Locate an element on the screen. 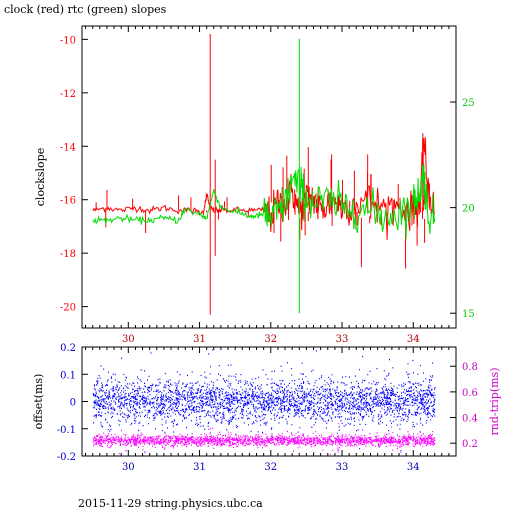 The image size is (512, 512). top-y-tick-label: -14 is located at coordinates (68, 147).